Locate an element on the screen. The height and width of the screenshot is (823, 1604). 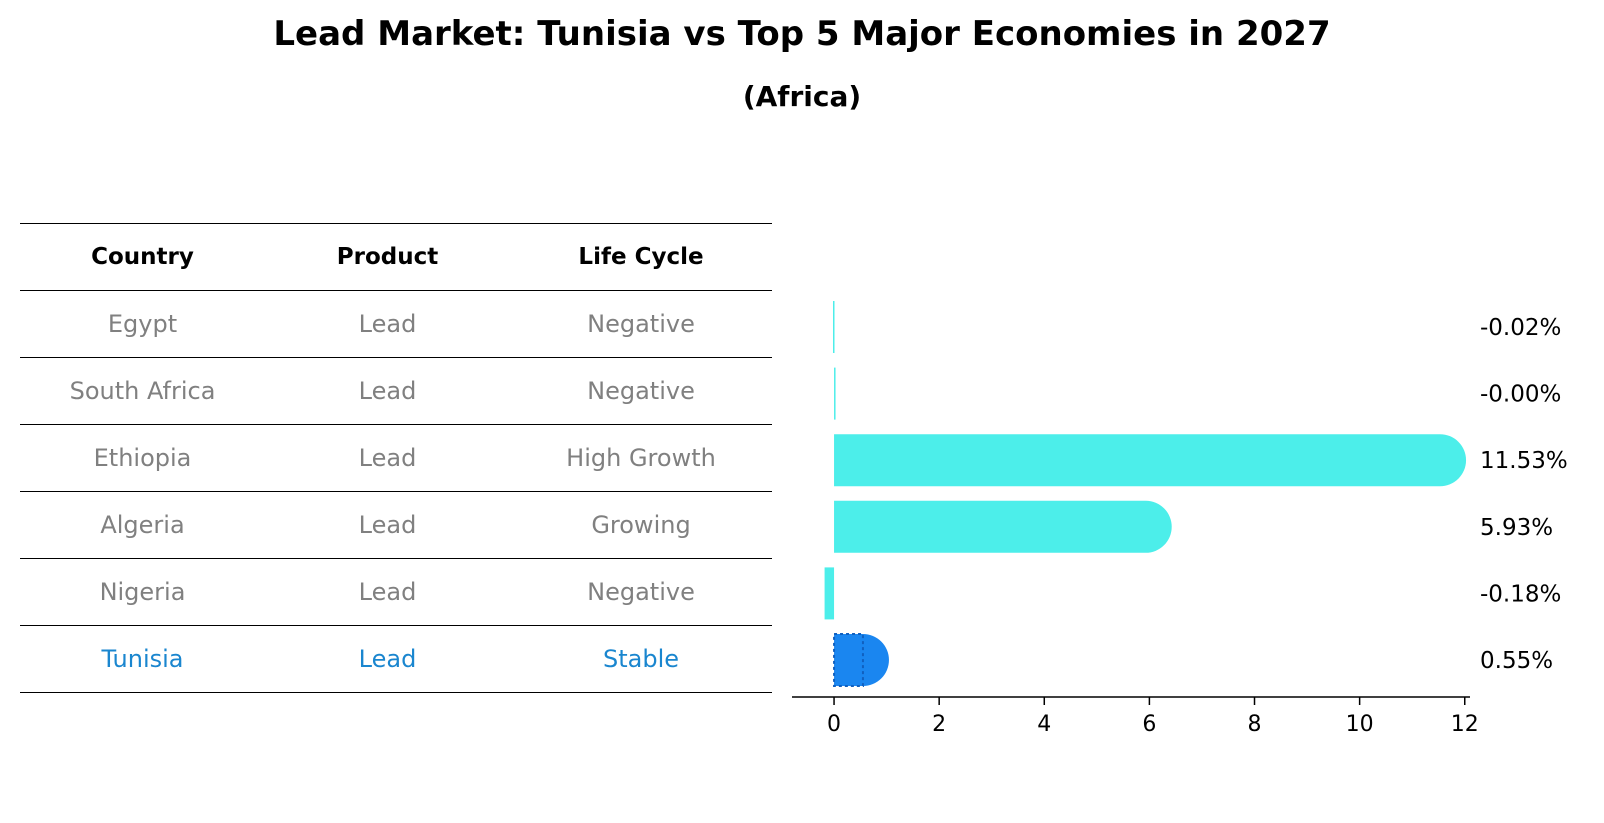
bar-value-label: -0.02% is located at coordinates (1520, 328).